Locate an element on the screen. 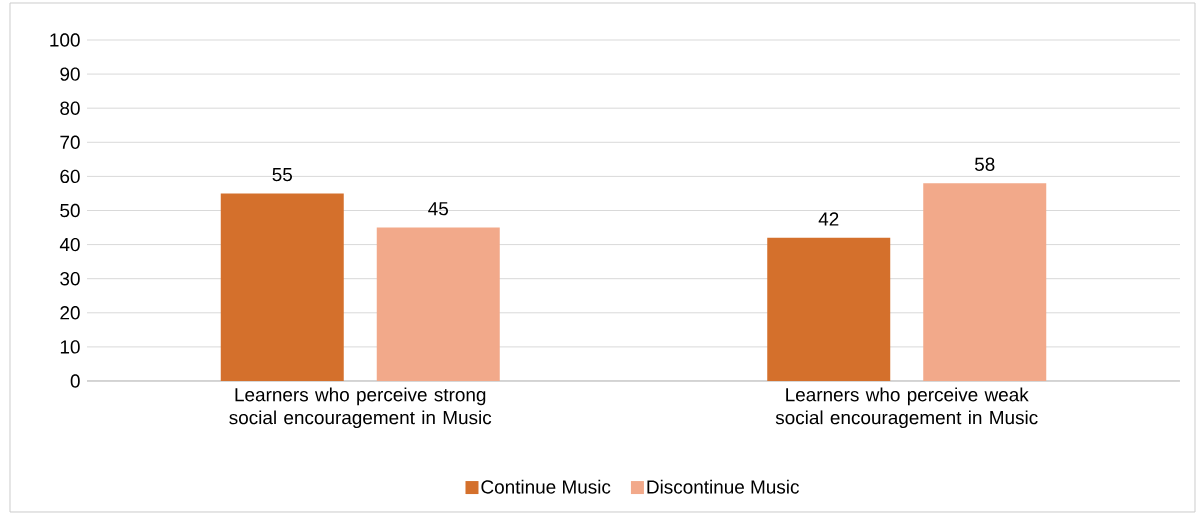 This screenshot has width=1196, height=515. x-tick-label: Learners who perceive weak social encouragement in Music is located at coordinates (906, 408).